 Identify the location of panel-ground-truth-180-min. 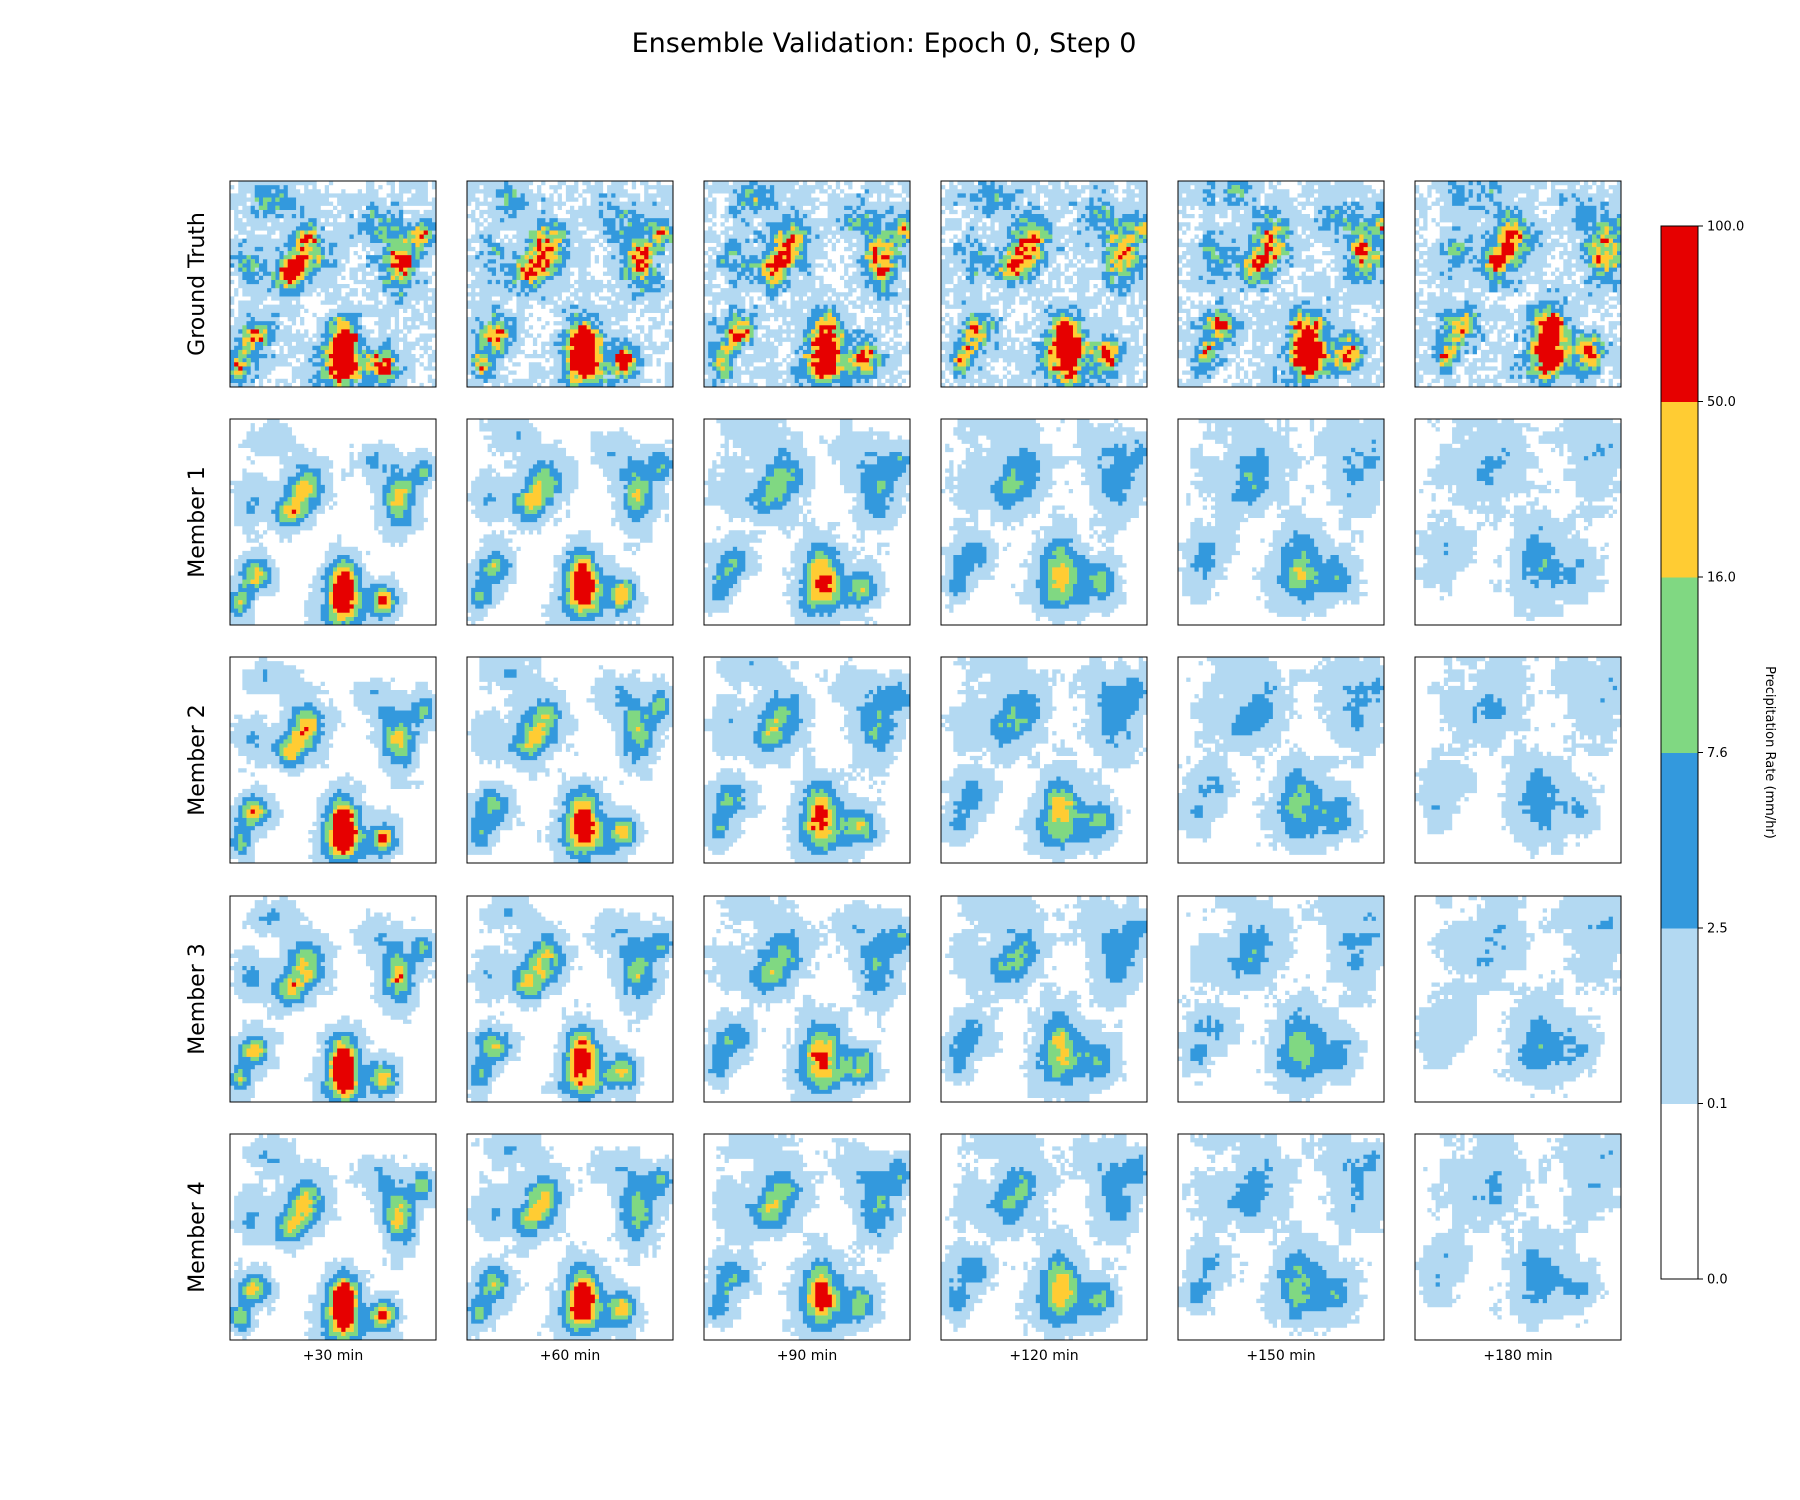
(1518, 284).